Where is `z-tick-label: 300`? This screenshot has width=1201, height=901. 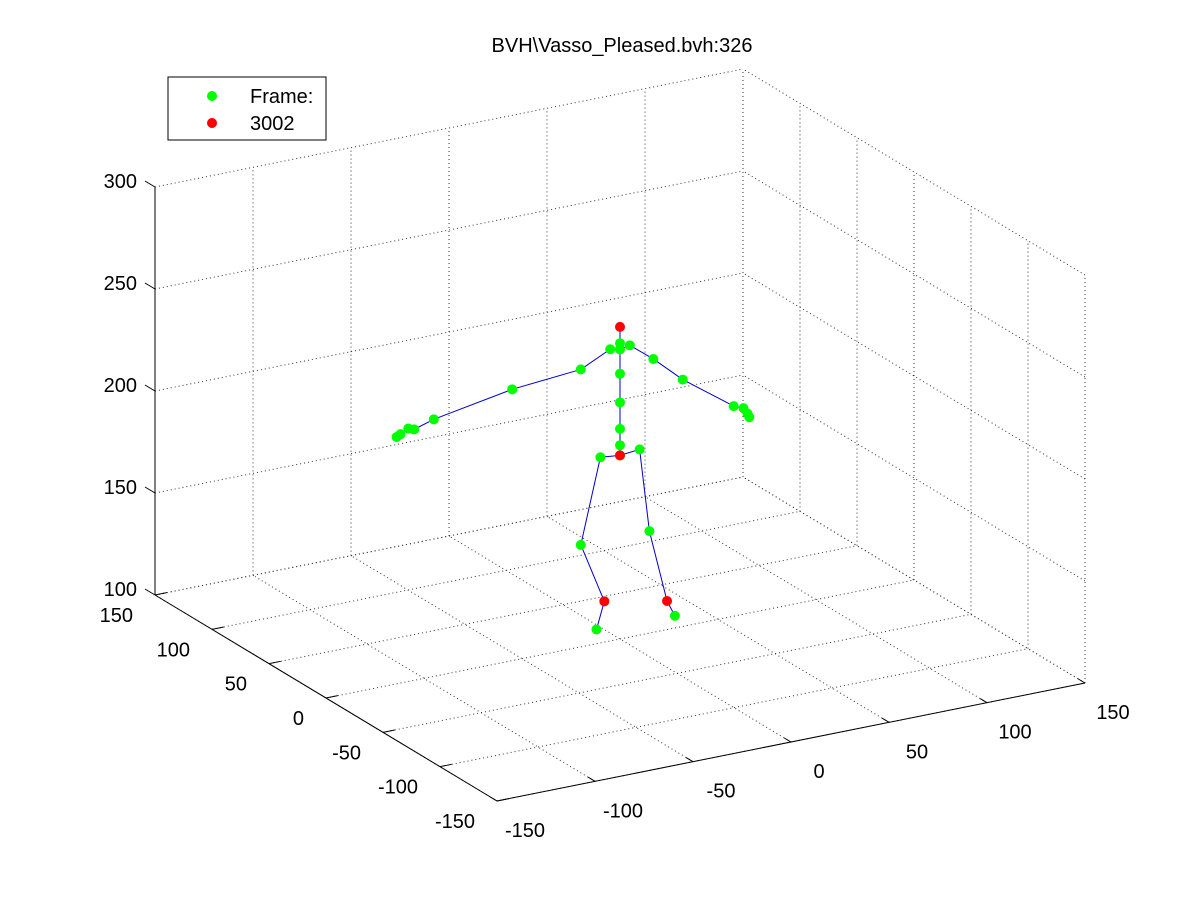
z-tick-label: 300 is located at coordinates (120, 182).